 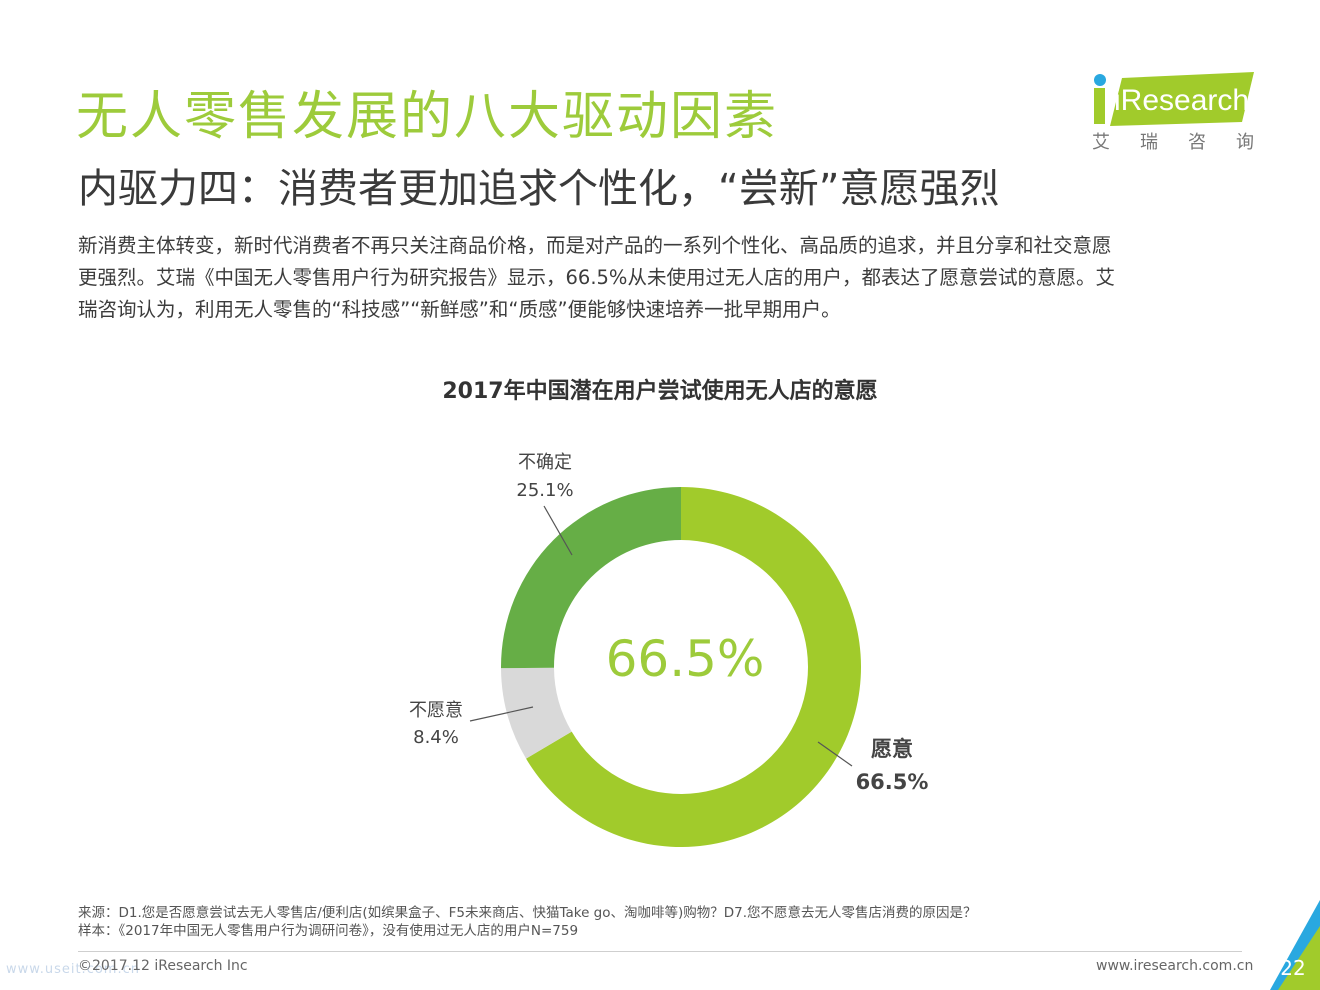 I want to click on chart-title: 2017年中国潜在用户尝试使用无人店的意愿, so click(x=660, y=391).